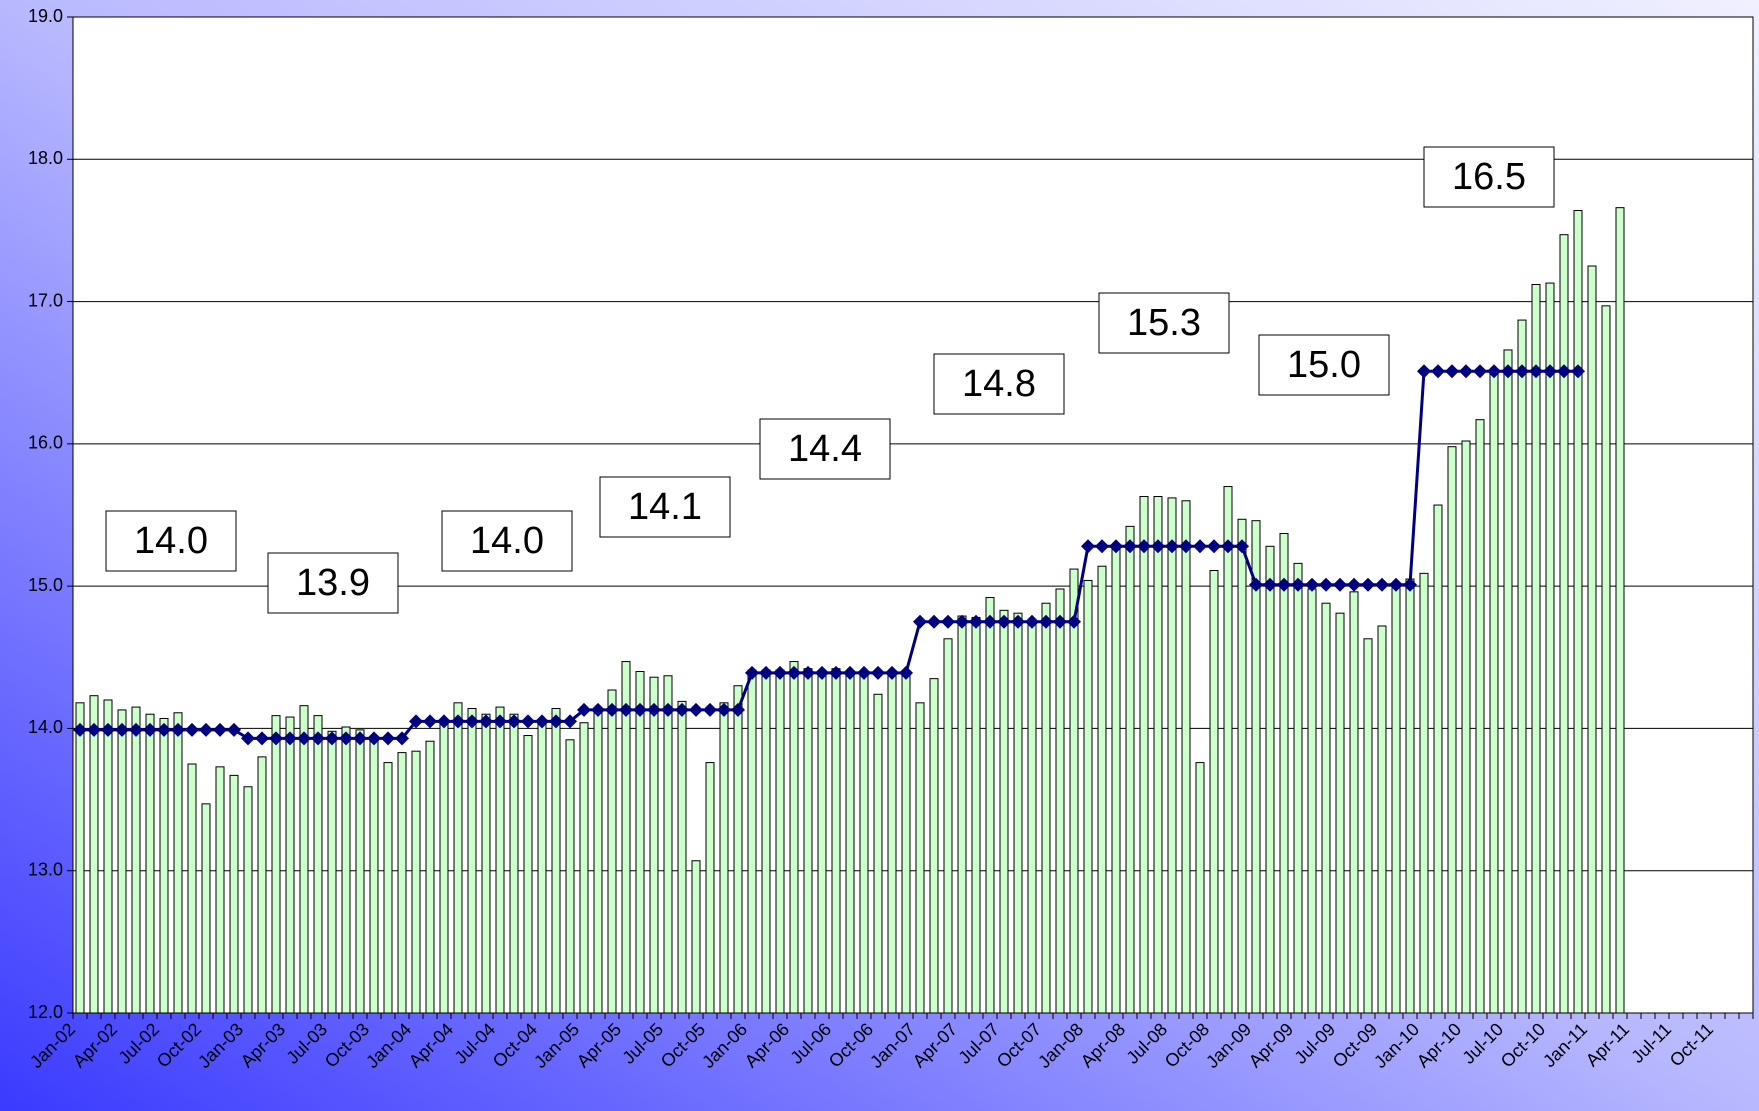  I want to click on y-tick-label: 12.0, so click(45, 1012).